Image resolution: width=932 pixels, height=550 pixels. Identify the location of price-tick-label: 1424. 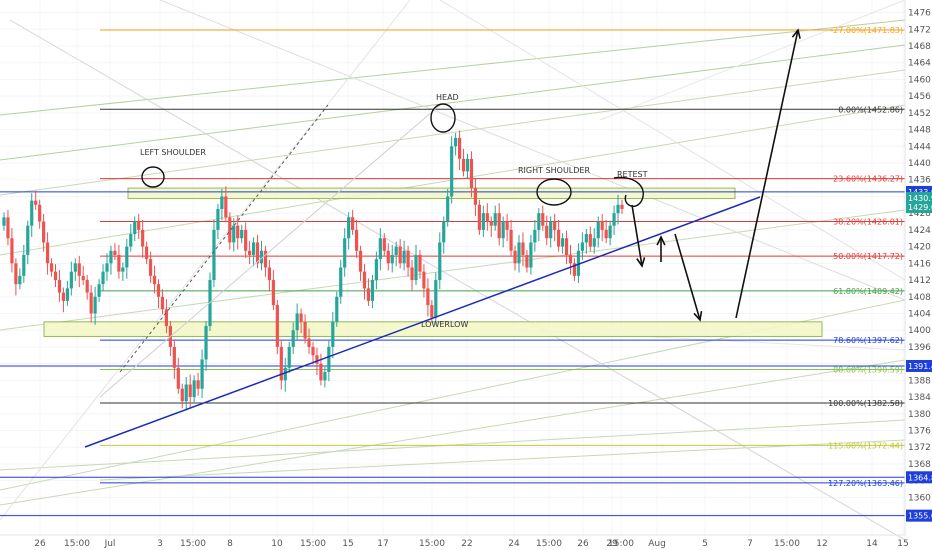
(919, 231).